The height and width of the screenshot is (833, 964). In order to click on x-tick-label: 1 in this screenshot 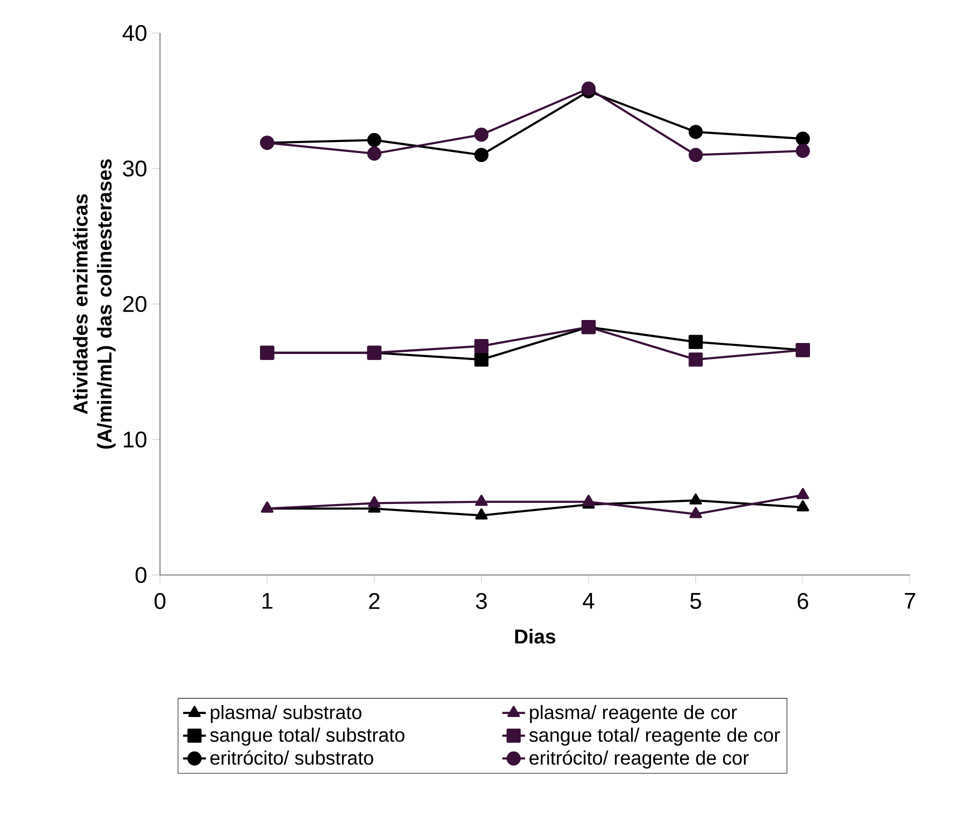, I will do `click(267, 601)`.